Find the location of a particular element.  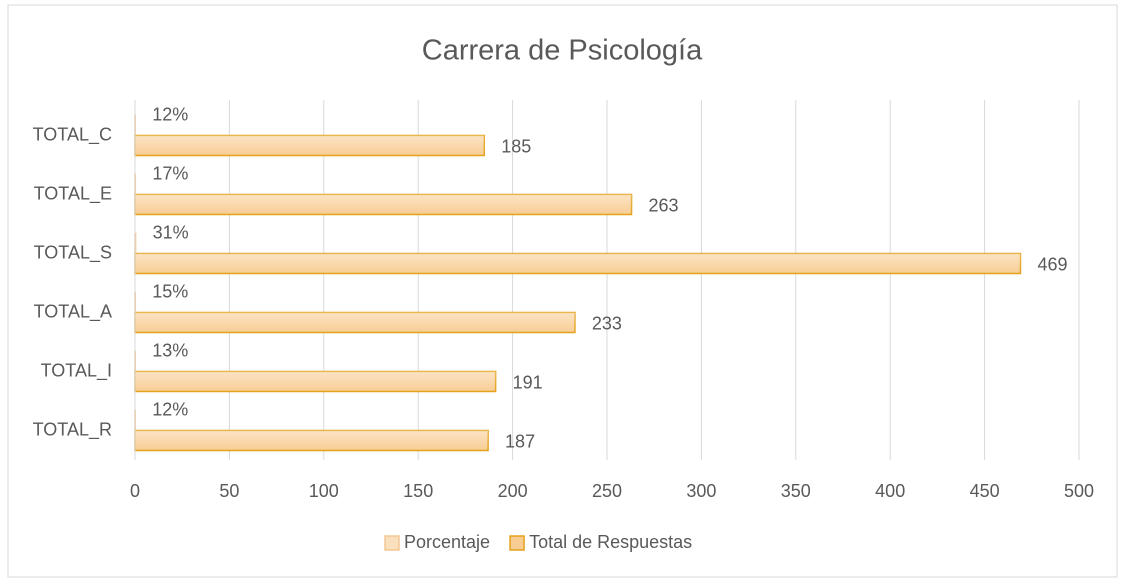

legend-label: Total de Respuestas is located at coordinates (610, 542).